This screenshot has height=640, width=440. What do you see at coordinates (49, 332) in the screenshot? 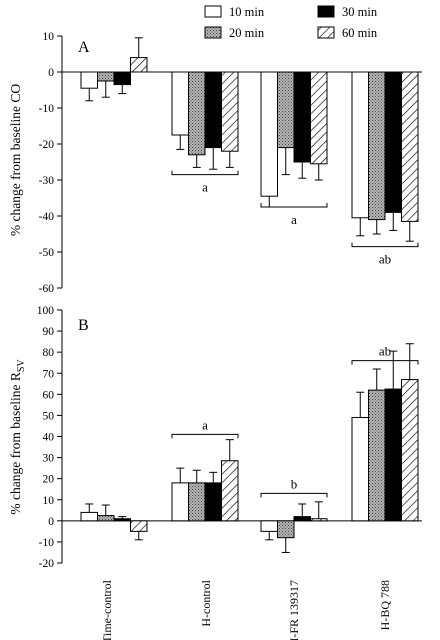
I see `panel-b-y-tick-label: 90` at bounding box center [49, 332].